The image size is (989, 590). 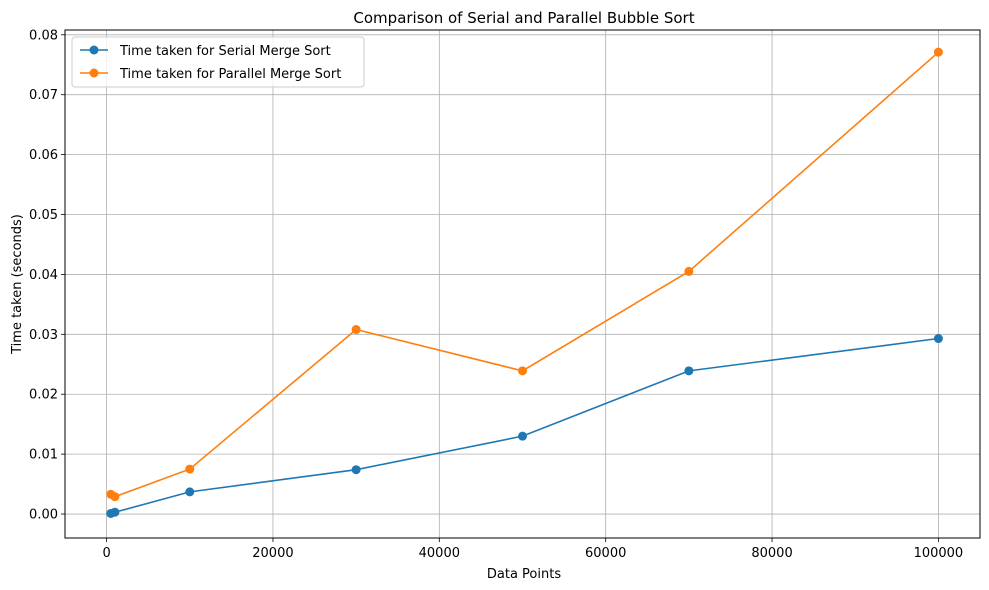 What do you see at coordinates (439, 553) in the screenshot?
I see `x-tick-label: 40000` at bounding box center [439, 553].